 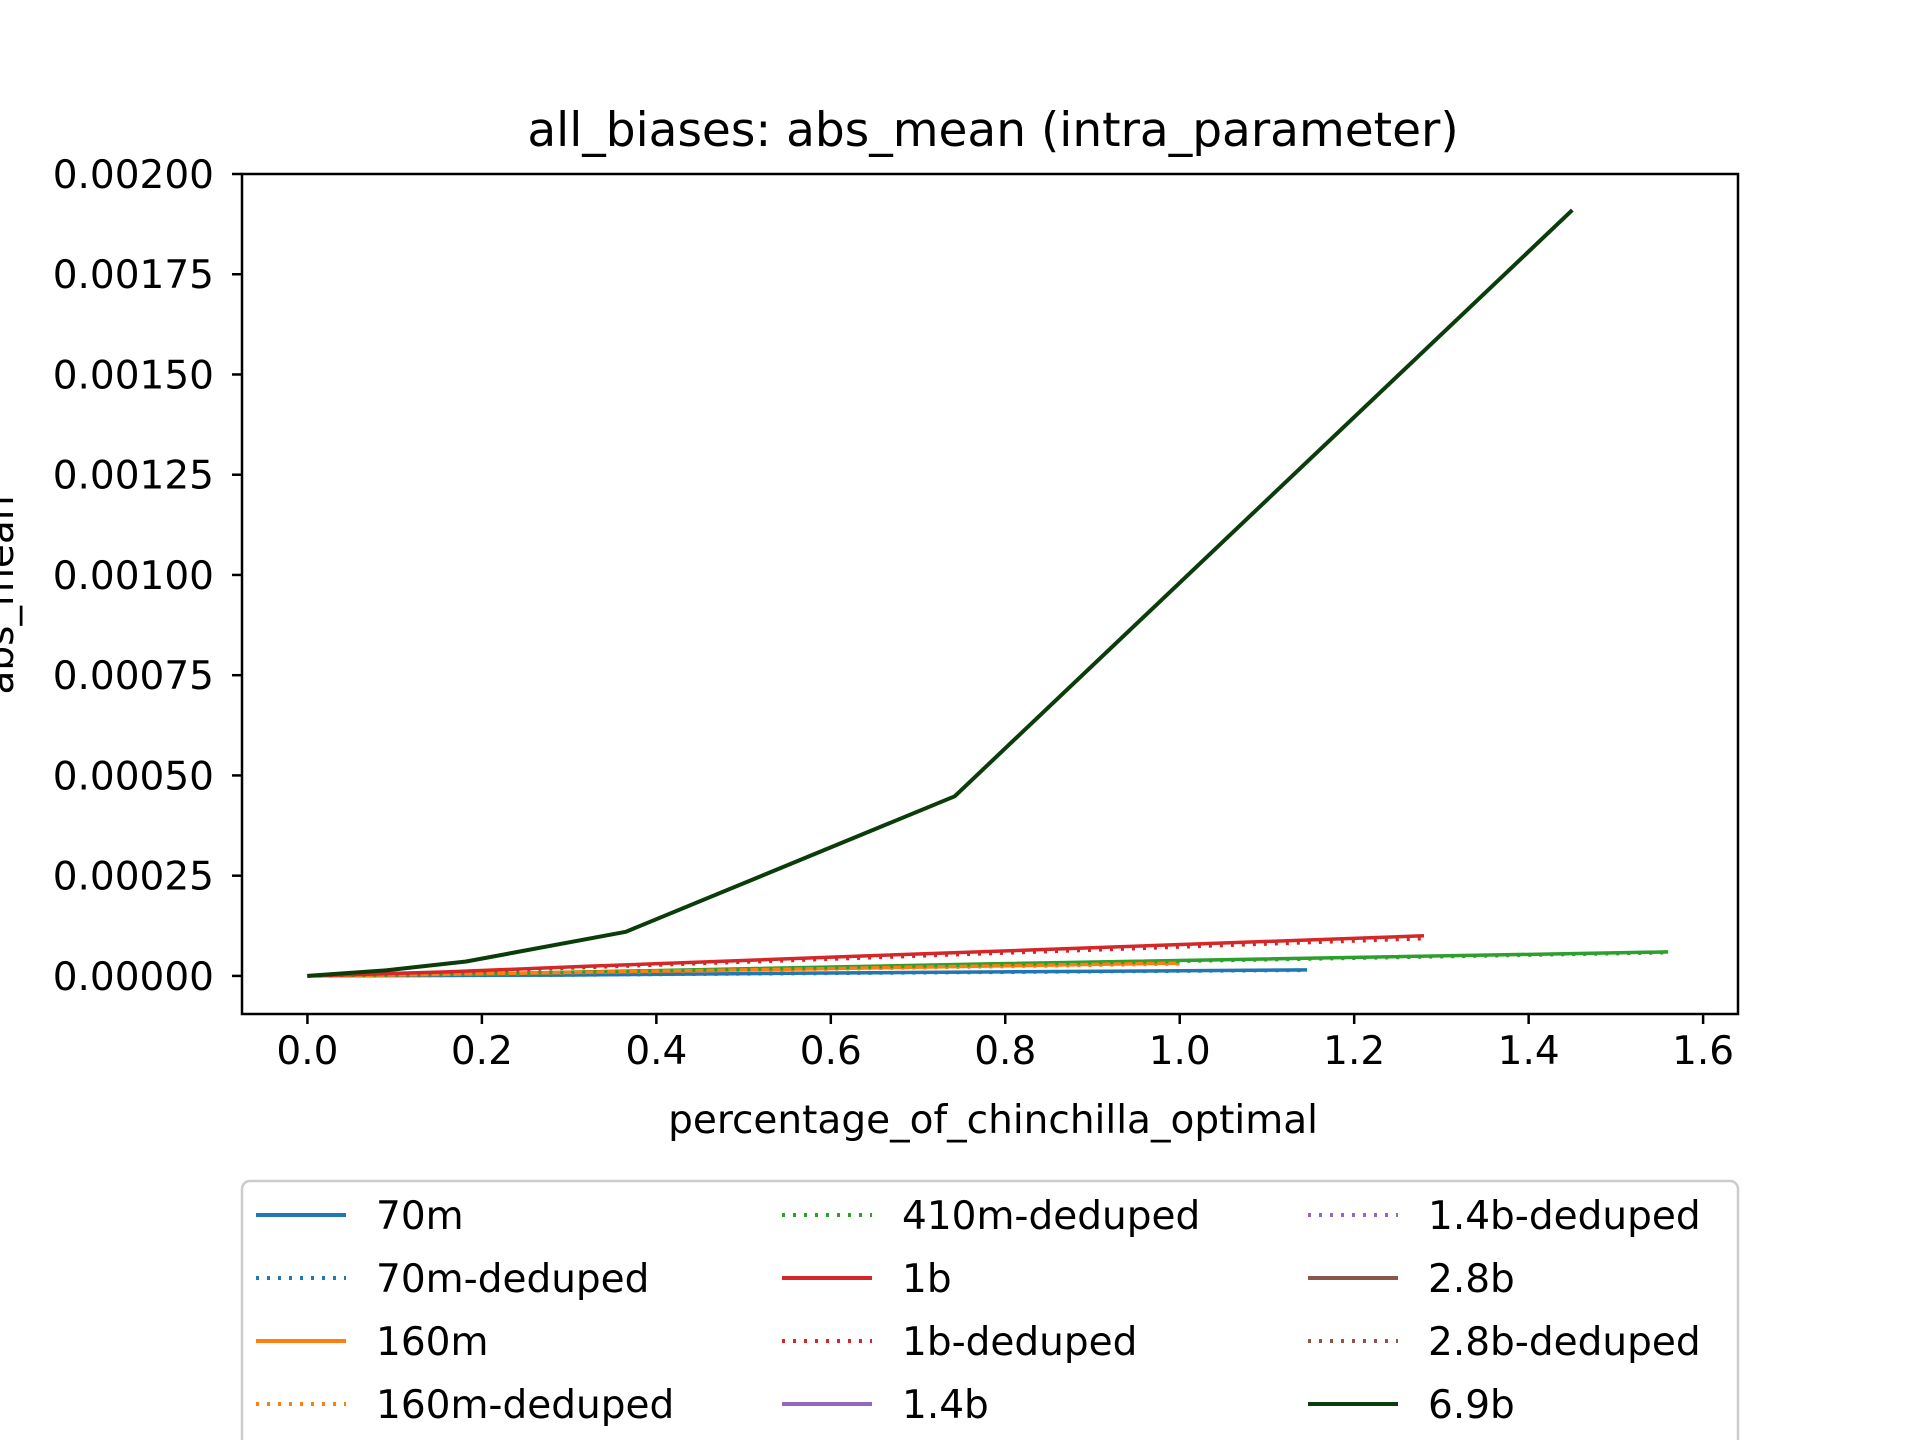 What do you see at coordinates (133, 576) in the screenshot?
I see `y-tick-label: 0.00100` at bounding box center [133, 576].